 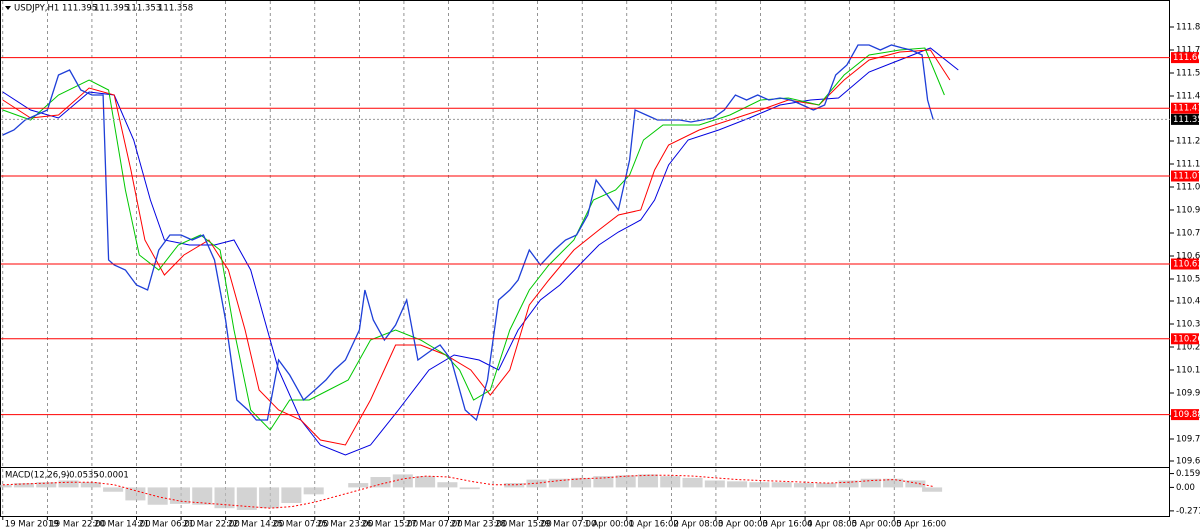 I want to click on y-tick-label: 110.220, so click(x=1188, y=348).